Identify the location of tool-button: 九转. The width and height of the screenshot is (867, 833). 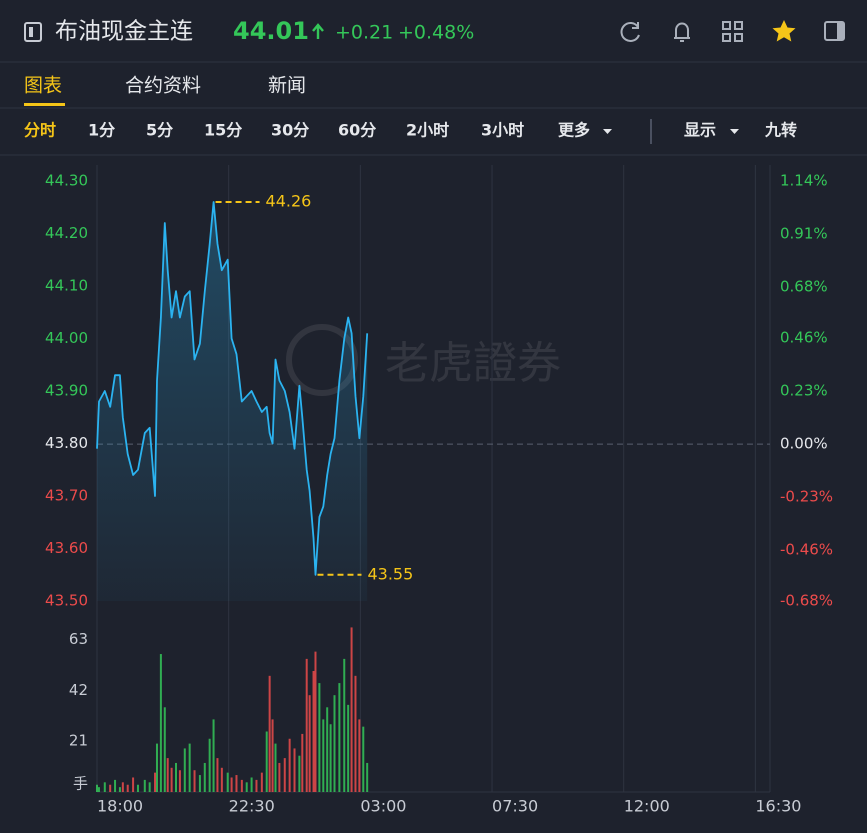
(780, 130).